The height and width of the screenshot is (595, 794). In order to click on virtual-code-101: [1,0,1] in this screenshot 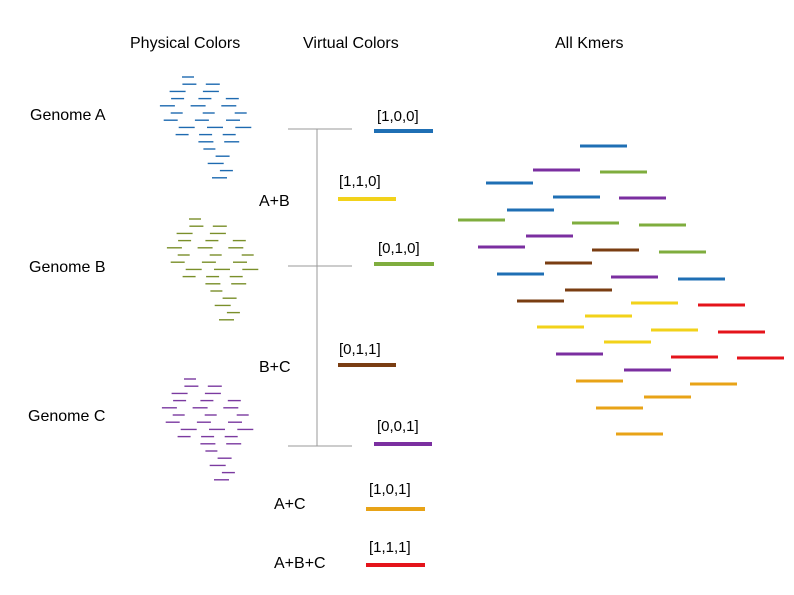, I will do `click(390, 489)`.